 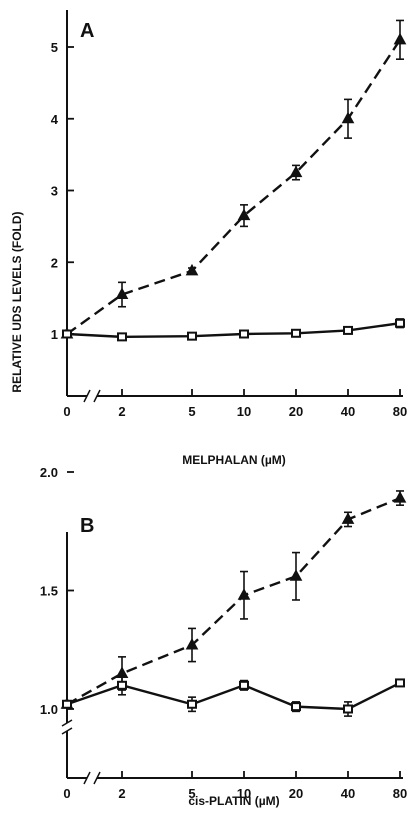 I want to click on panel-a-x-tick-label: 10, so click(x=244, y=411).